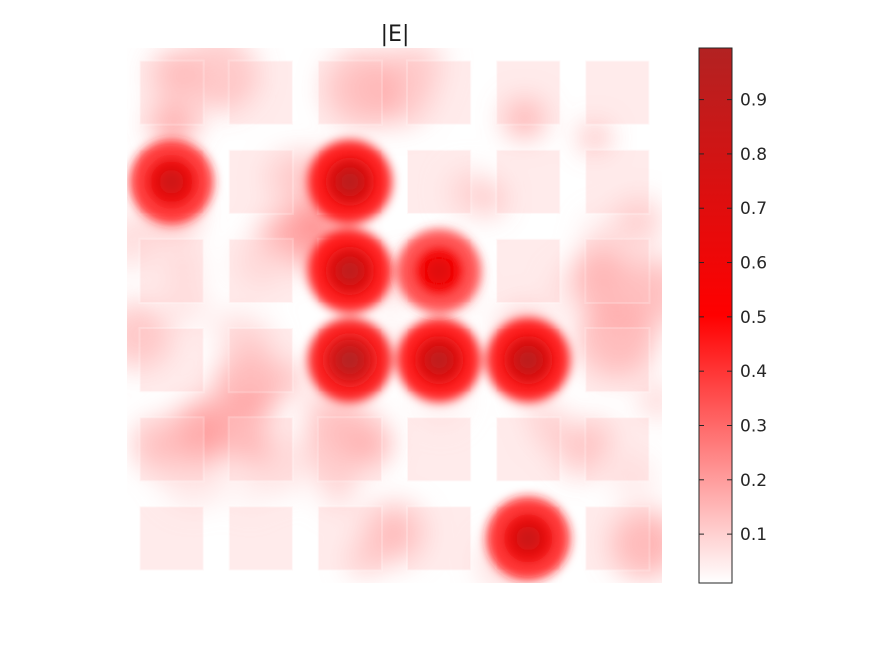 The height and width of the screenshot is (656, 875). What do you see at coordinates (753, 101) in the screenshot?
I see `colorbar-tick-label: 0.9` at bounding box center [753, 101].